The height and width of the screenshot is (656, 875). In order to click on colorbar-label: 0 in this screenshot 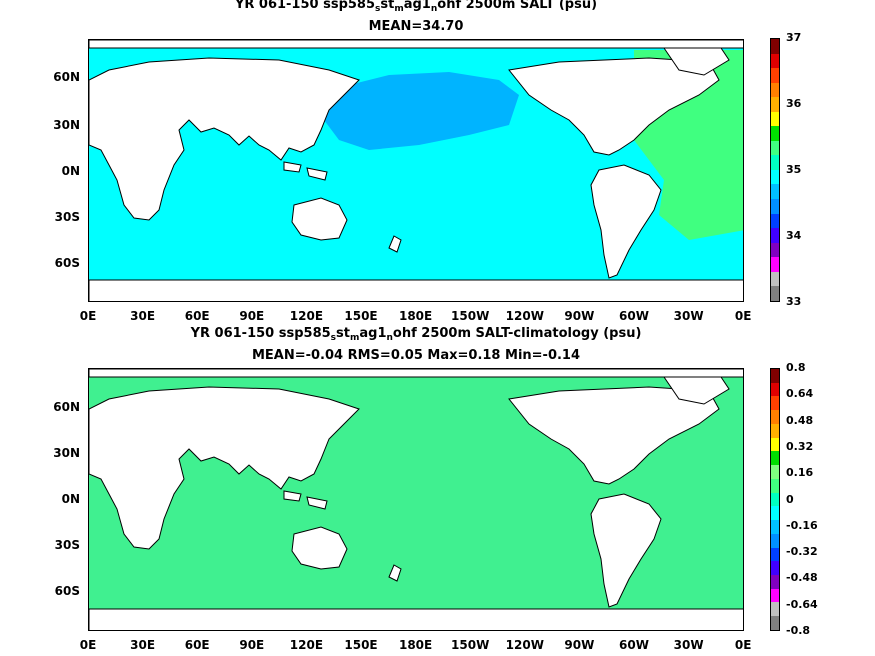, I will do `click(790, 499)`.